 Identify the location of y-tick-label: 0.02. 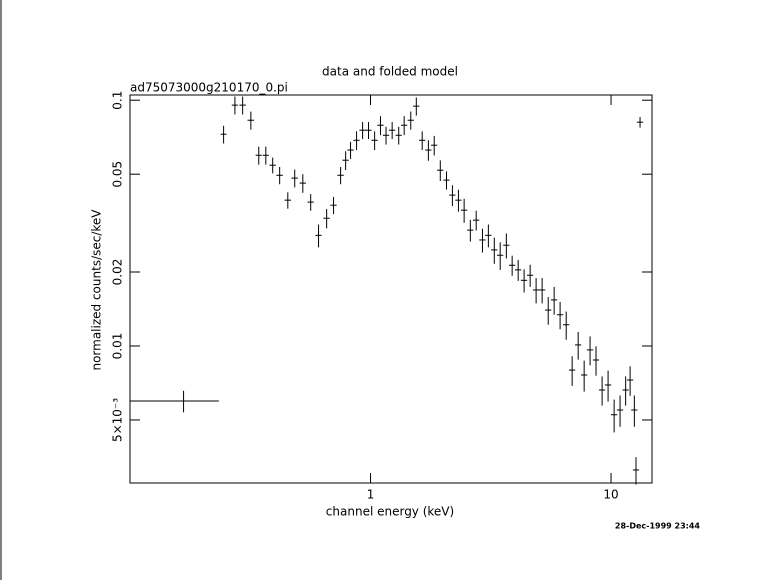
(118, 272).